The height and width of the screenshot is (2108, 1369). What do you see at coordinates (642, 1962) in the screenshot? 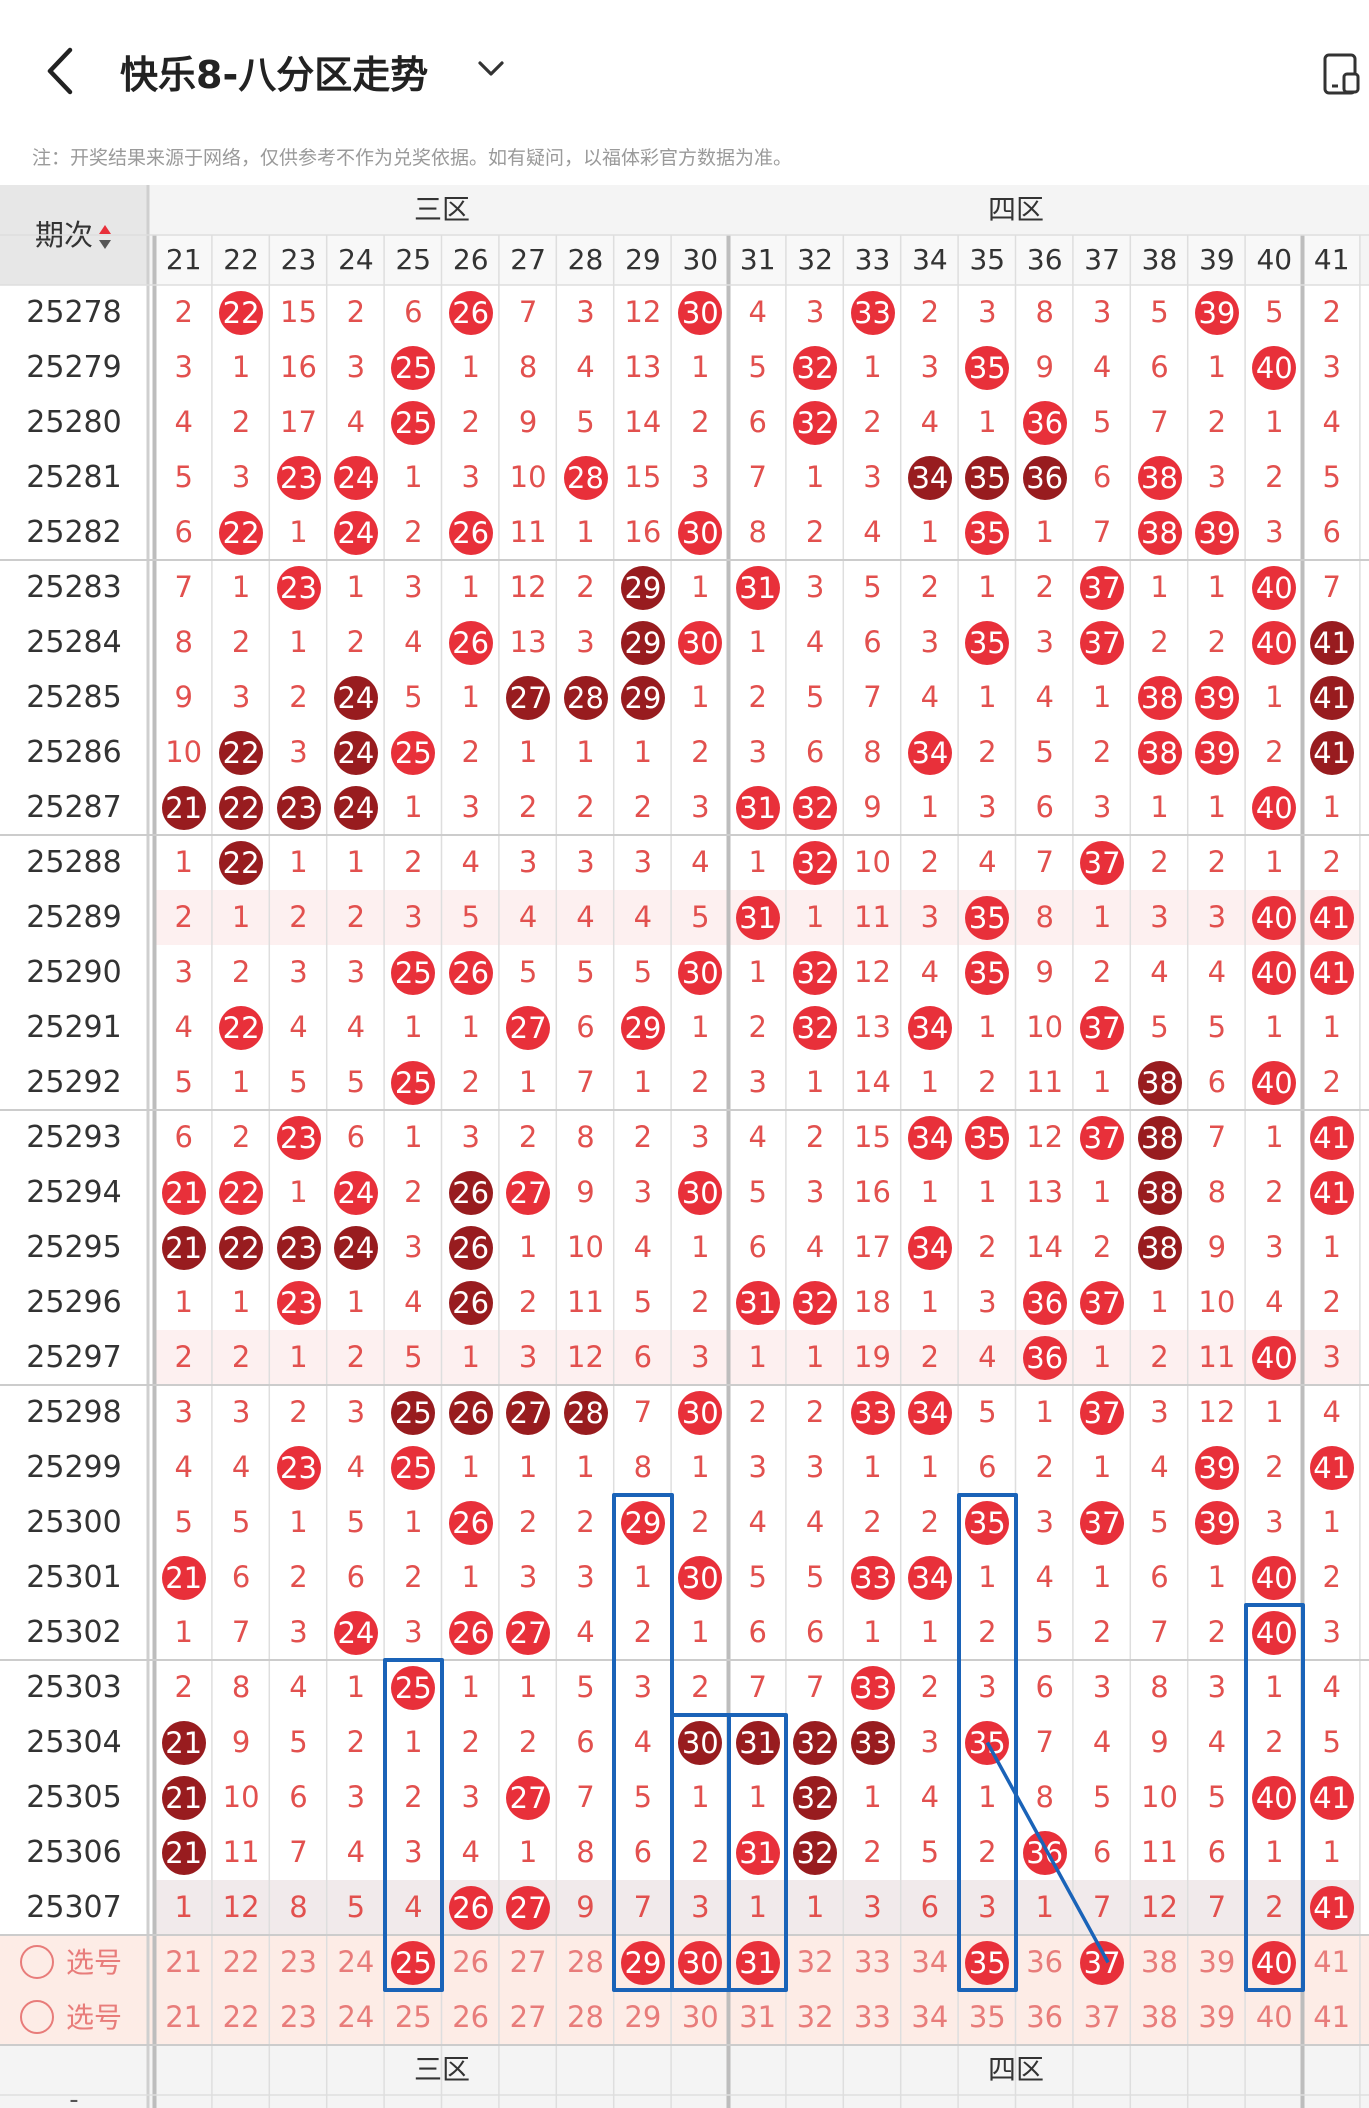
I see `selected-number-ball: 29` at bounding box center [642, 1962].